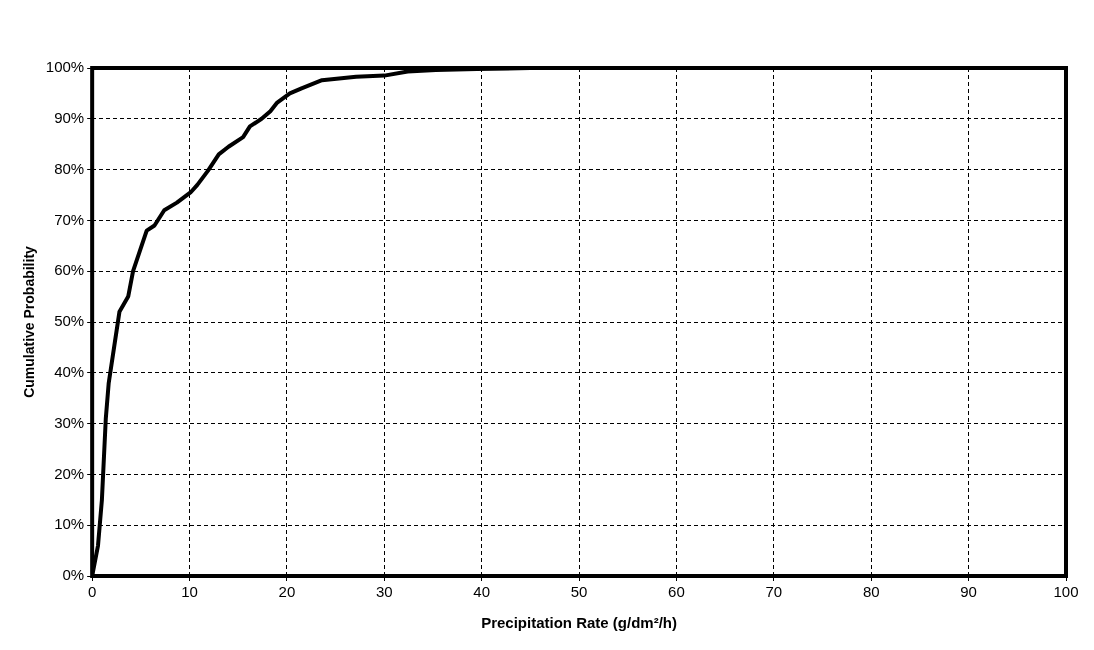 The width and height of the screenshot is (1094, 650). I want to click on x-tick-label: 10, so click(189, 592).